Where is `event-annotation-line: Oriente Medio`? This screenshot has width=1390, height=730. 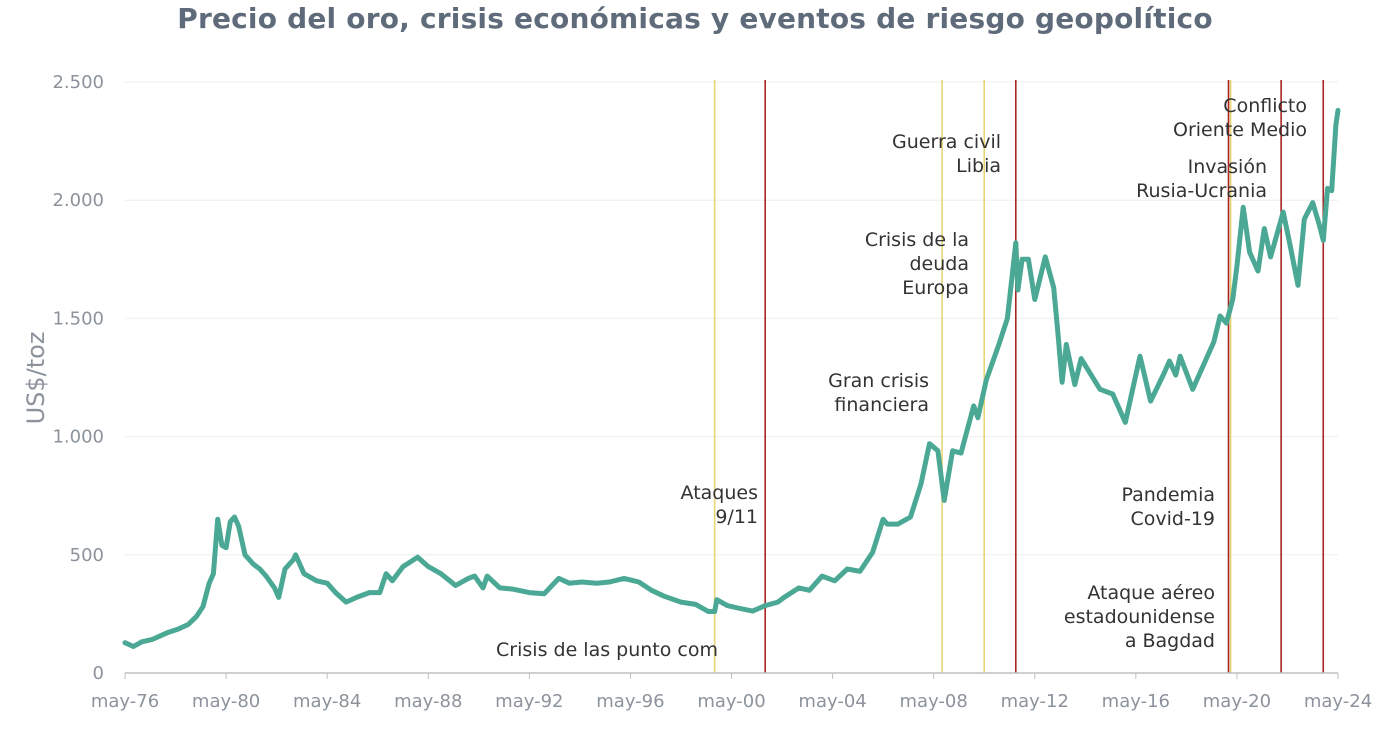 event-annotation-line: Oriente Medio is located at coordinates (1240, 130).